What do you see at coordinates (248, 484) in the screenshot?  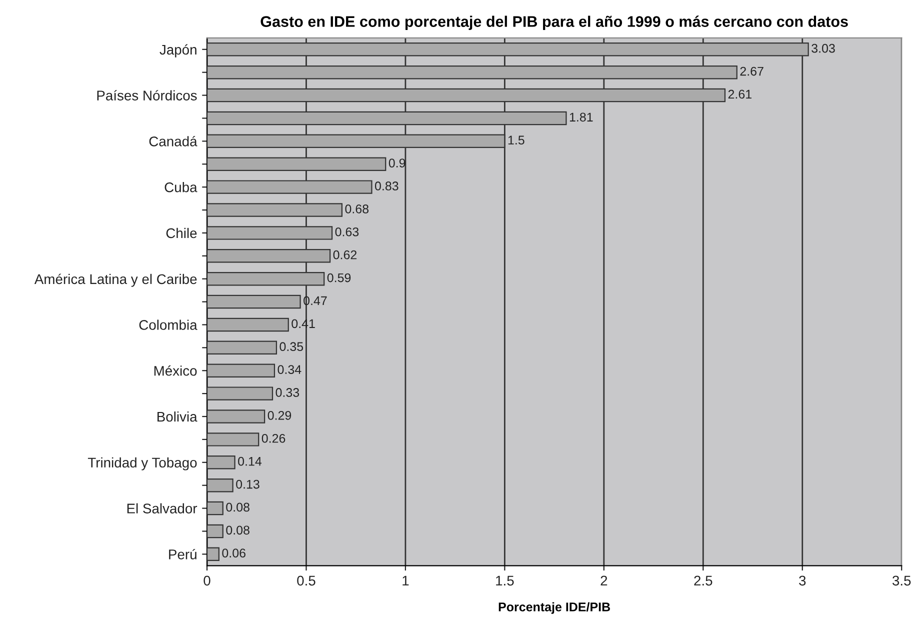 I see `data-label: 0.13` at bounding box center [248, 484].